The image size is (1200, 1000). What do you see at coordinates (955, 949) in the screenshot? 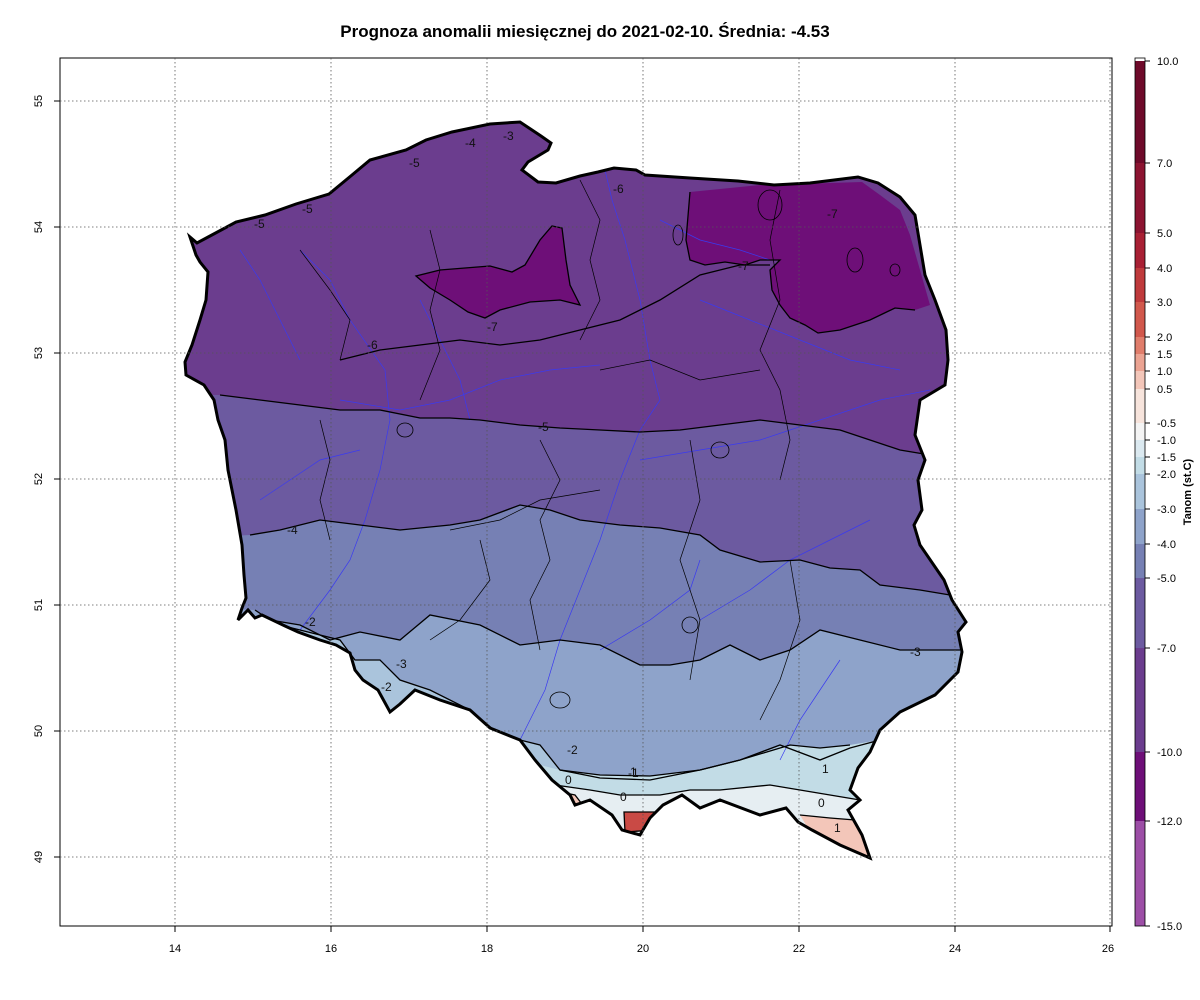
I see `x-tick-label: 24` at bounding box center [955, 949].